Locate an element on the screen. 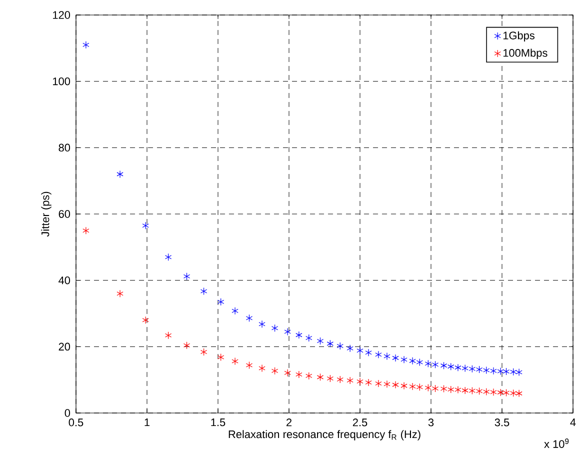  y-tick-label: 0 is located at coordinates (67, 413).